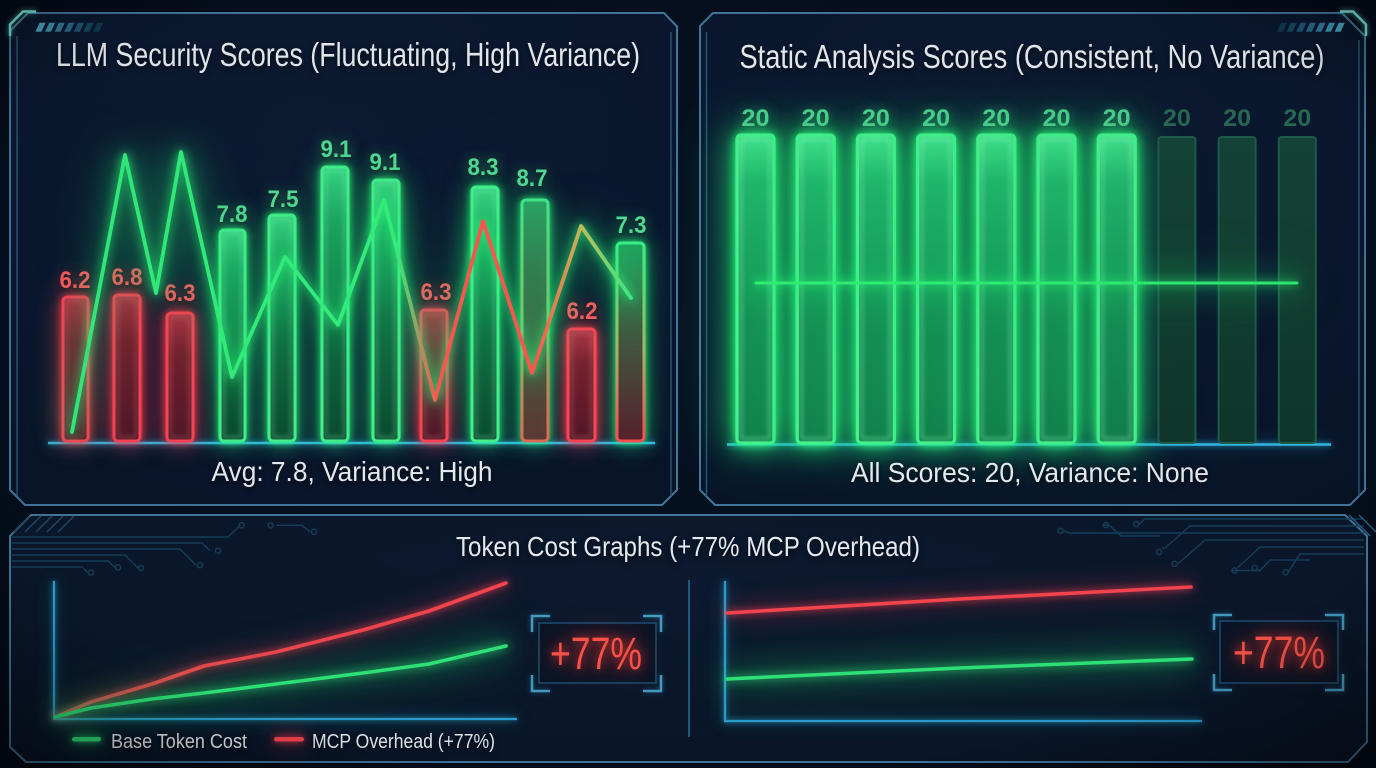  What do you see at coordinates (352, 471) in the screenshot?
I see `svg-text: Avg: 7.8, Variance: High` at bounding box center [352, 471].